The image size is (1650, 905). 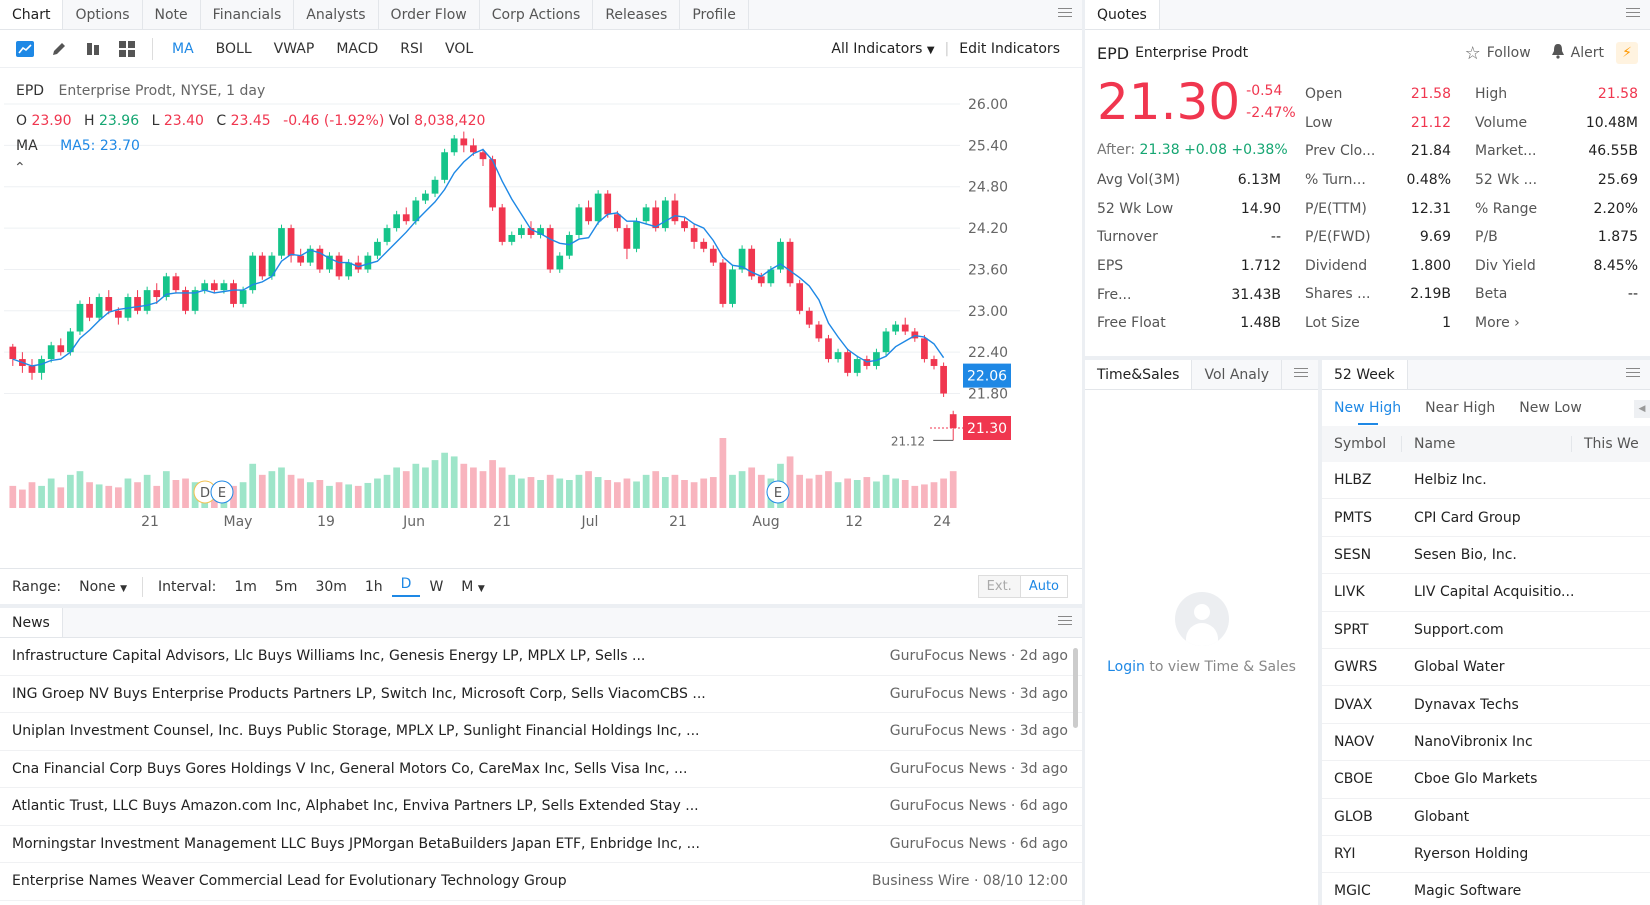 What do you see at coordinates (1486, 817) in the screenshot?
I see `table-row: GLOB Globant` at bounding box center [1486, 817].